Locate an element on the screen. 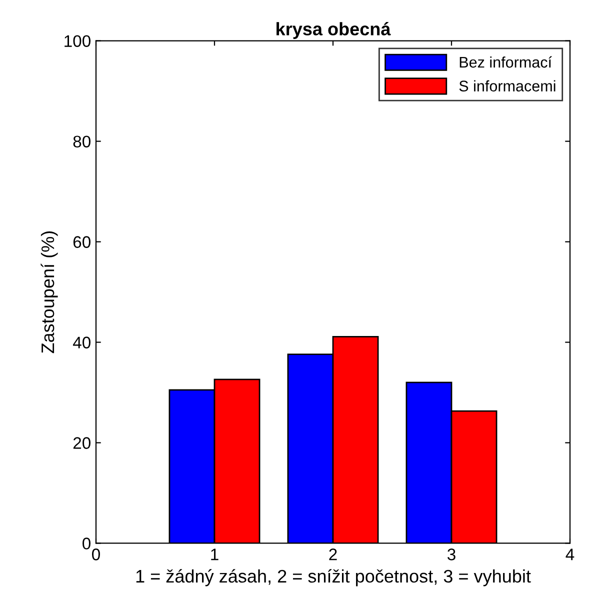 The width and height of the screenshot is (600, 609). y-axis-title: Zastoupení (%) is located at coordinates (49, 292).